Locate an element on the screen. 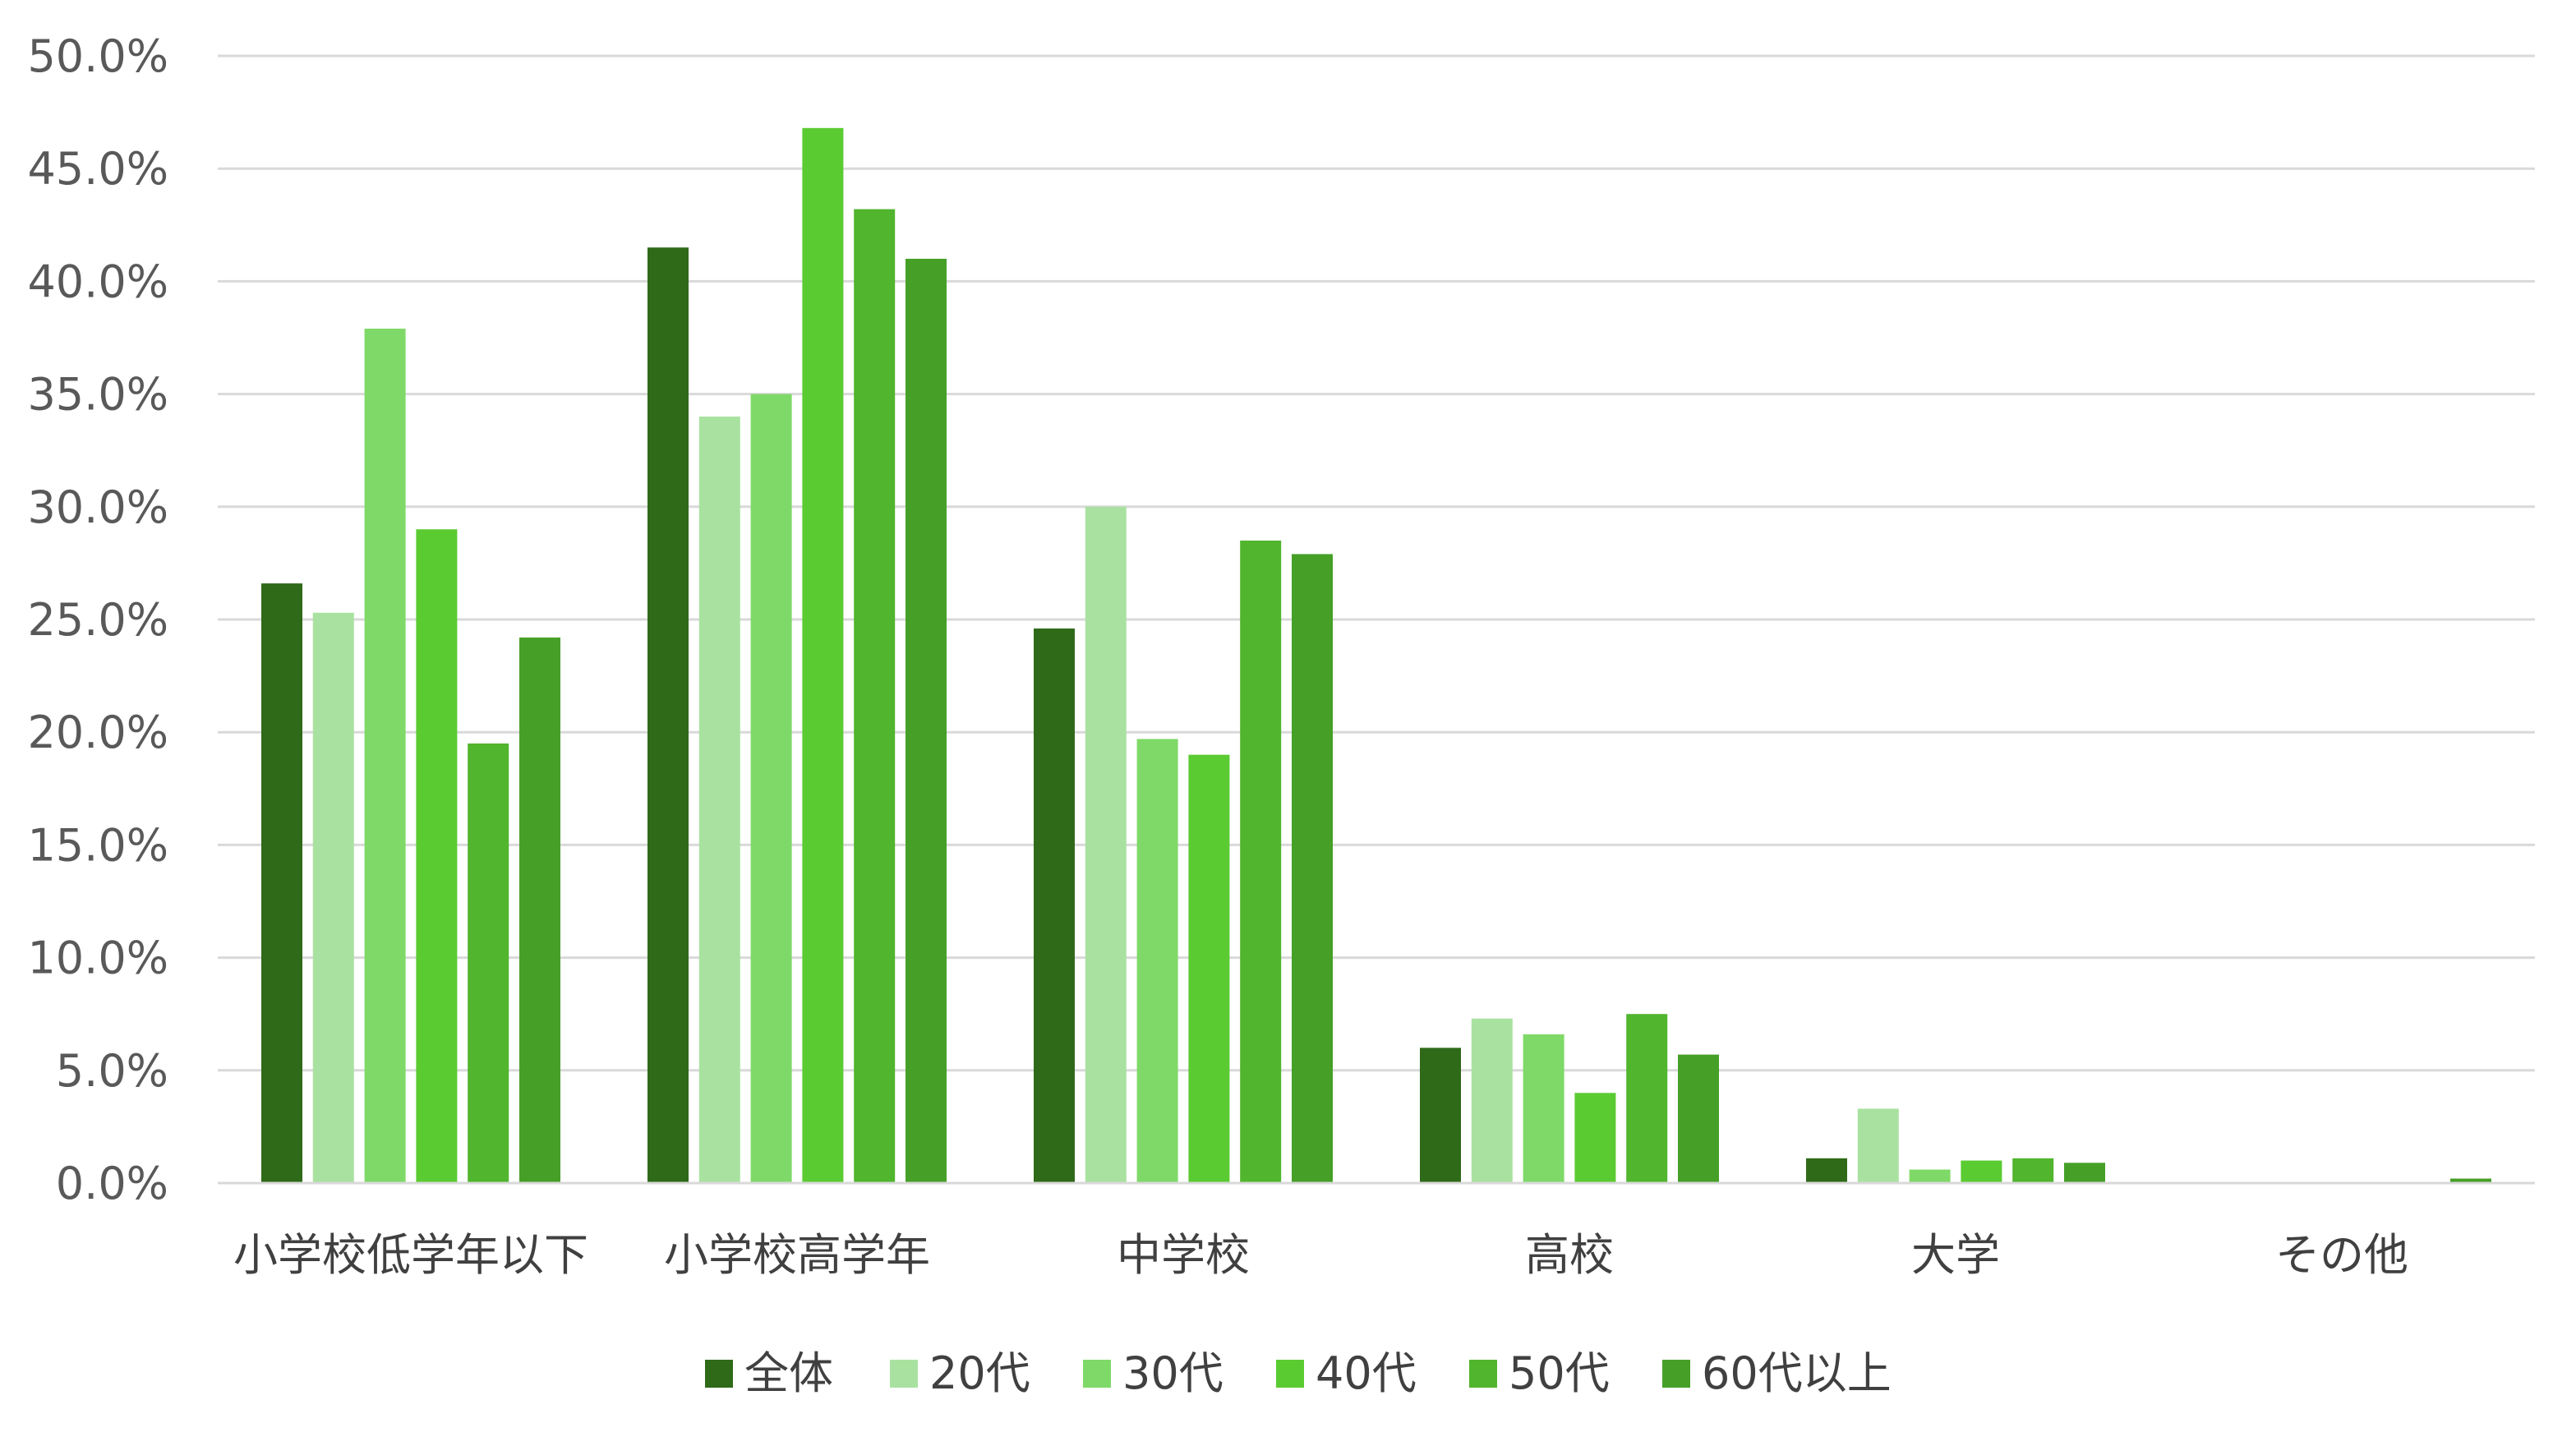  x-category-label: 中学校 is located at coordinates (1183, 1255).